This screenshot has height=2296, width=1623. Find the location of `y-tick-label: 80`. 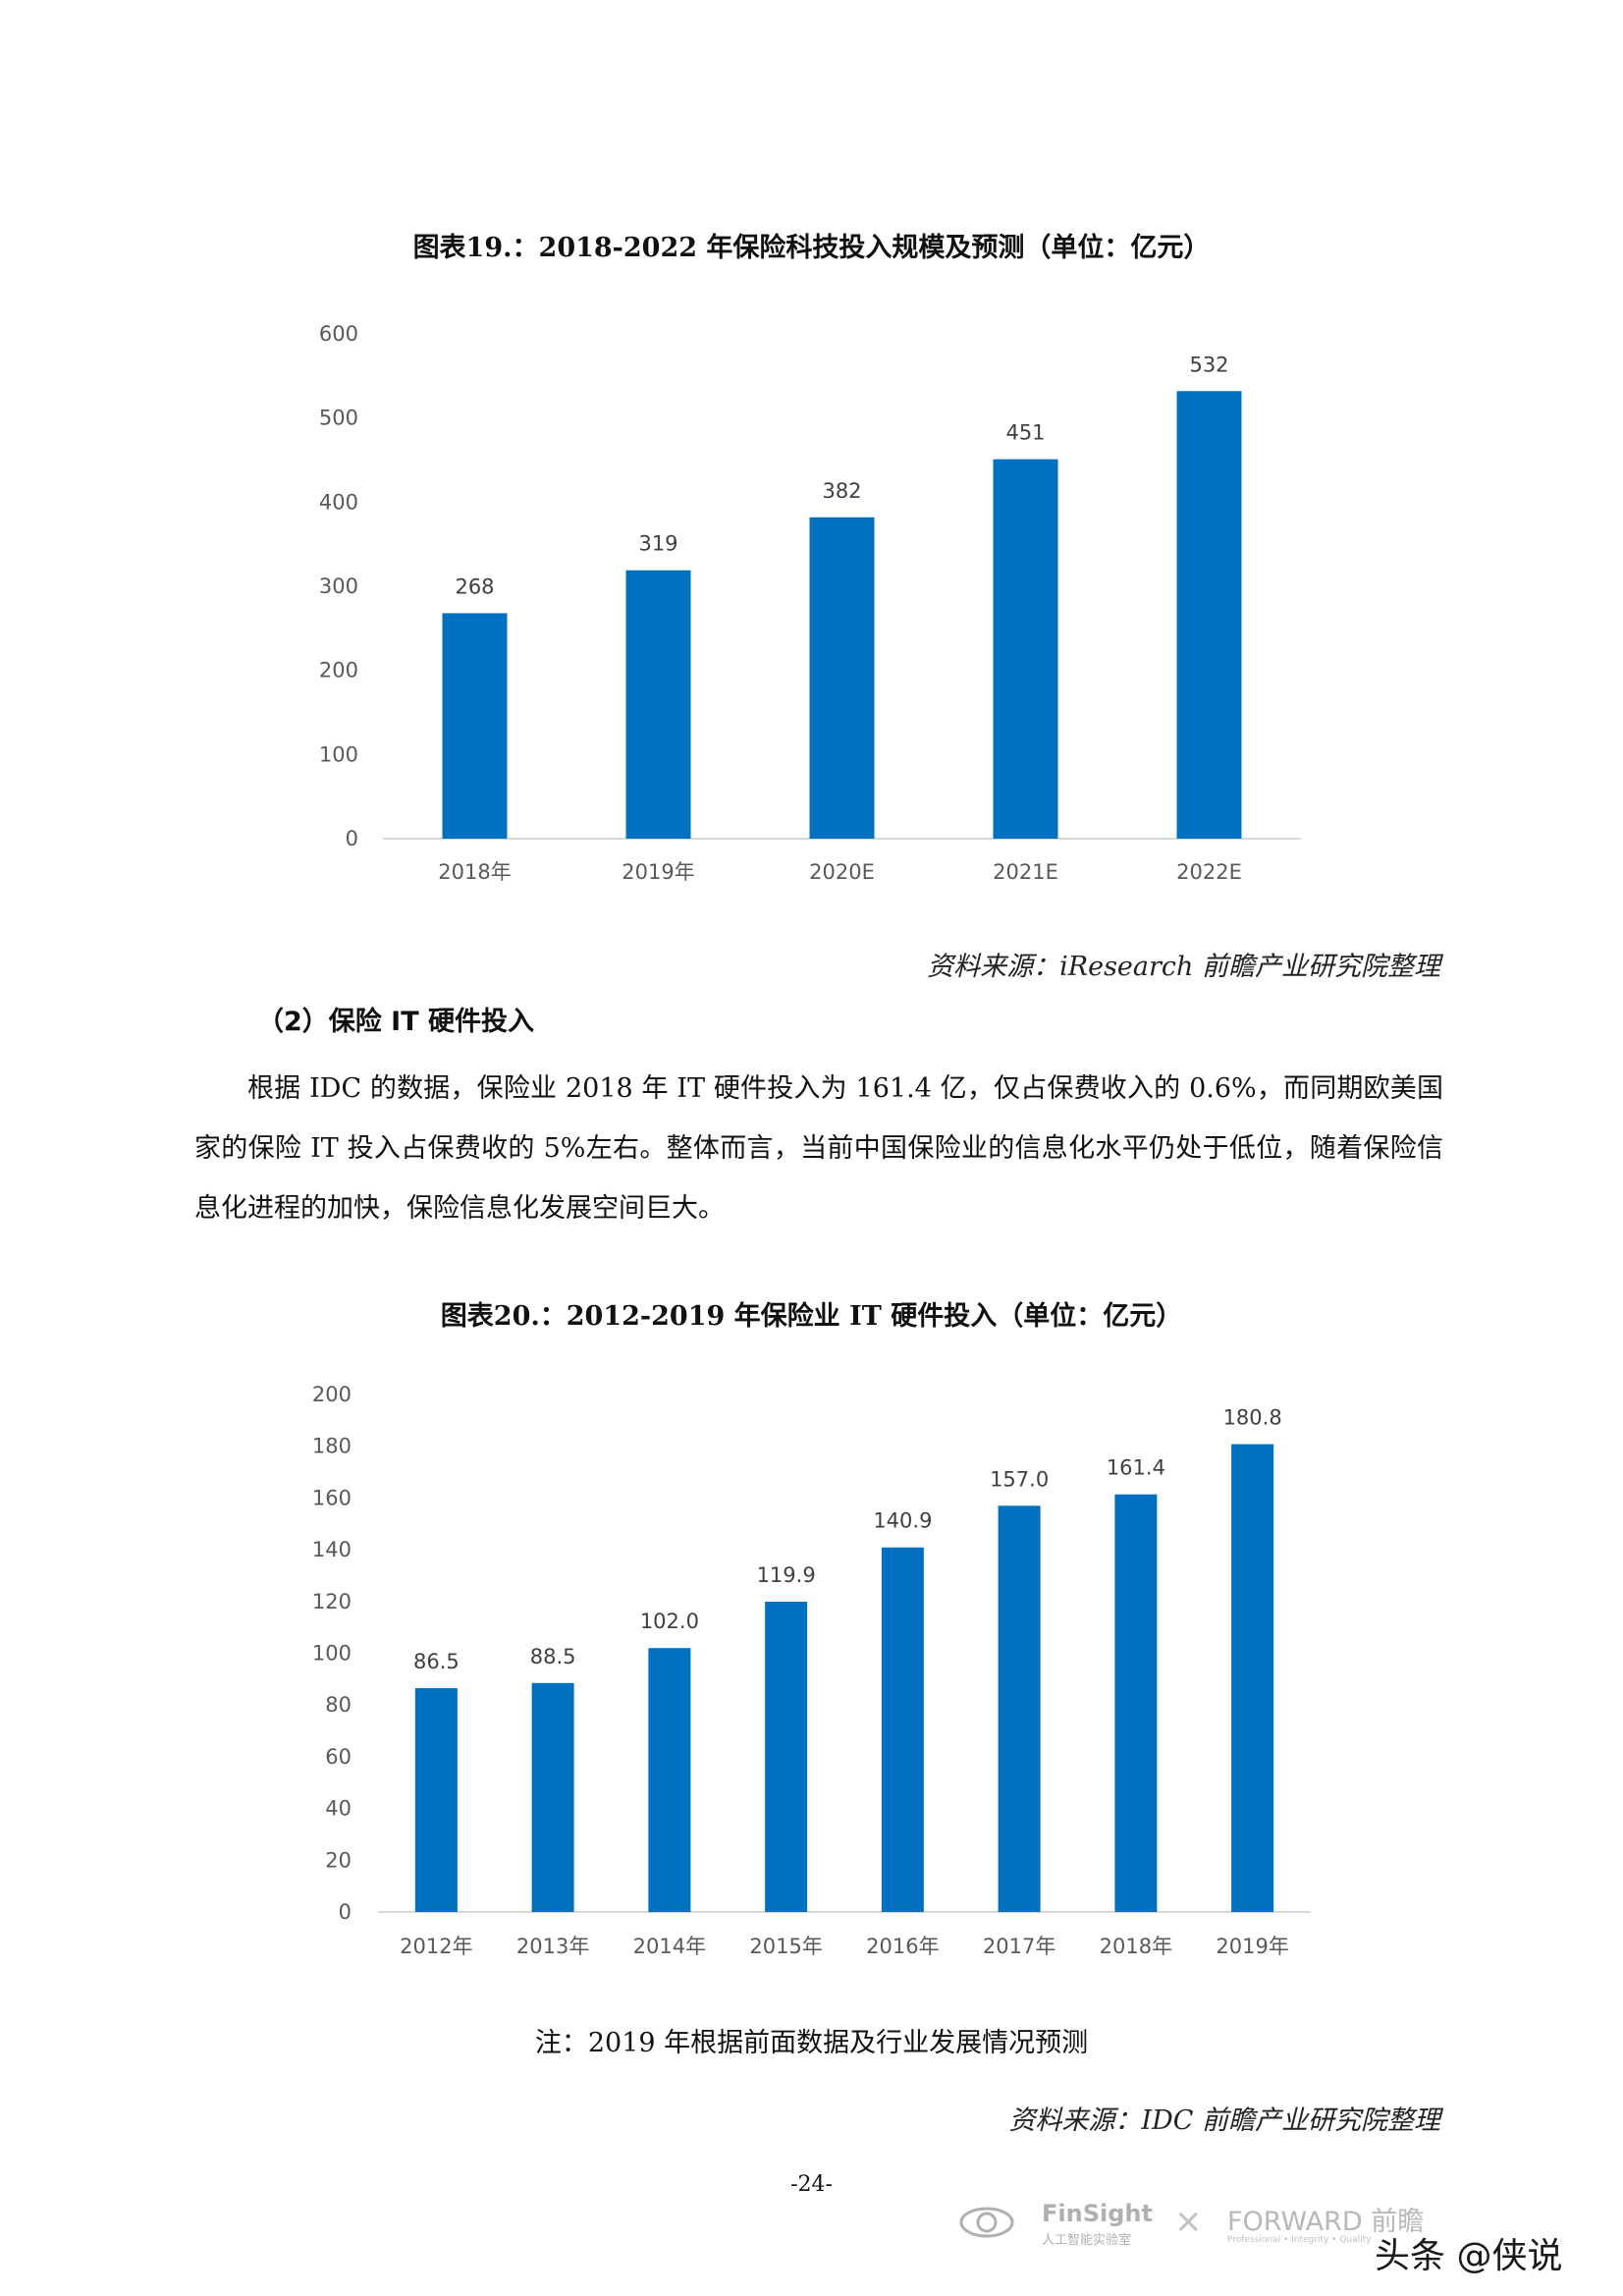

y-tick-label: 80 is located at coordinates (338, 1705).